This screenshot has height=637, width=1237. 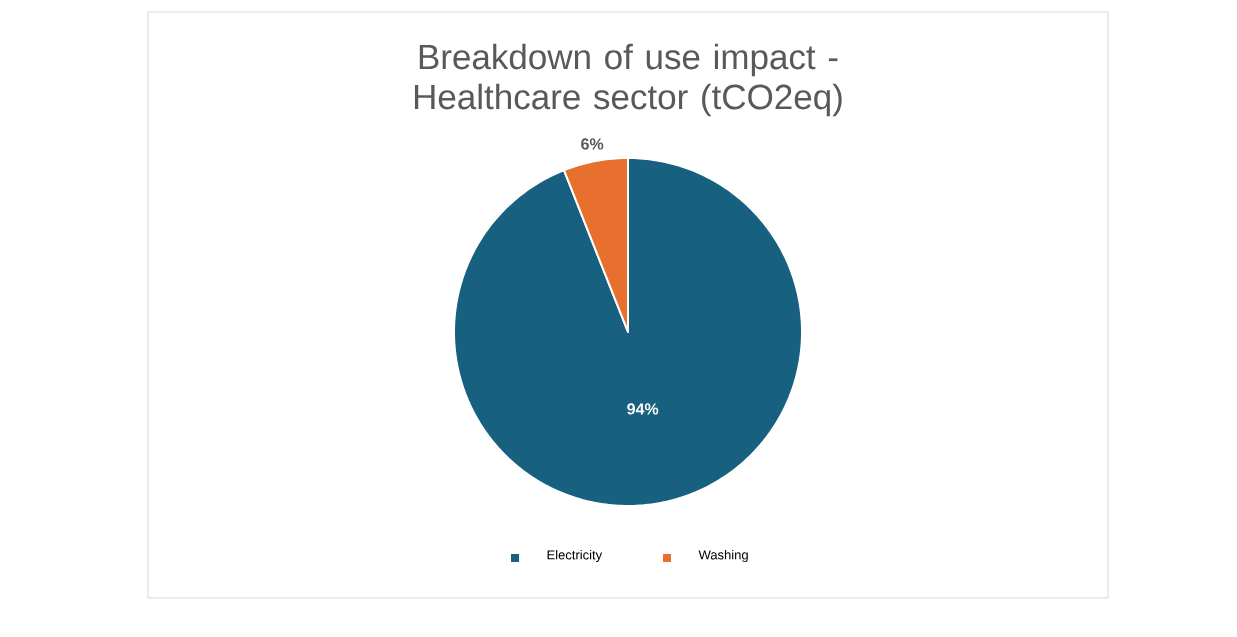 I want to click on data-label: 94%, so click(x=643, y=409).